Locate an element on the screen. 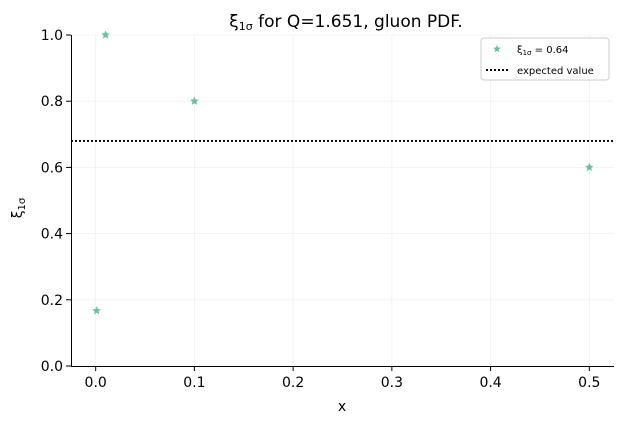  legend-subscript: 1σ is located at coordinates (527, 53).